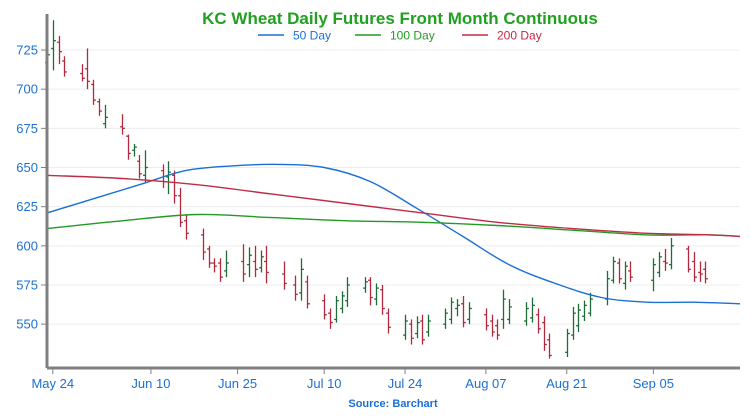  Describe the element at coordinates (27, 206) in the screenshot. I see `y-tick-label: 625` at that location.